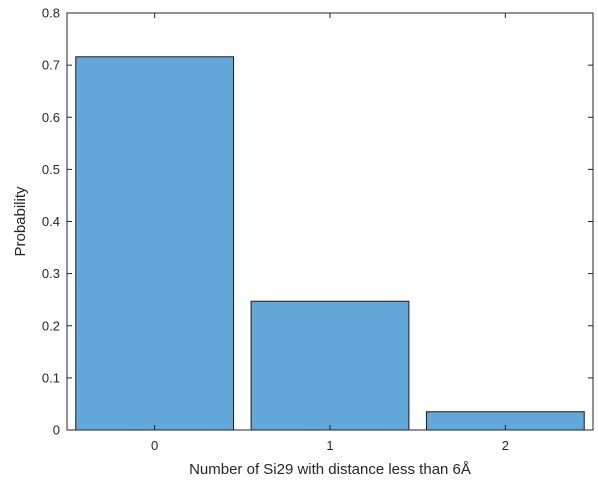 The height and width of the screenshot is (492, 598). I want to click on y-tick-label-8: 0.8, so click(51, 13).